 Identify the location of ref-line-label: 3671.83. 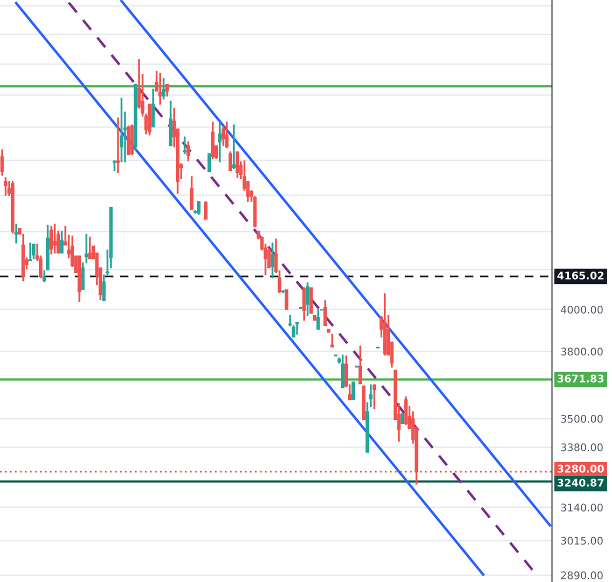
(581, 378).